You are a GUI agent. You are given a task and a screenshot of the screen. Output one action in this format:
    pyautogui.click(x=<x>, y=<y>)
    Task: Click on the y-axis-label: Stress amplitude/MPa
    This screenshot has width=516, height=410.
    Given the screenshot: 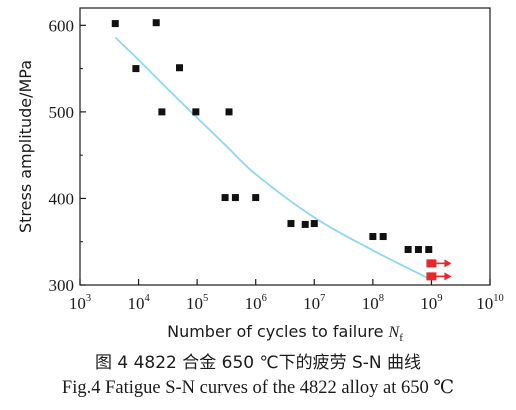 What is the action you would take?
    pyautogui.click(x=25, y=146)
    